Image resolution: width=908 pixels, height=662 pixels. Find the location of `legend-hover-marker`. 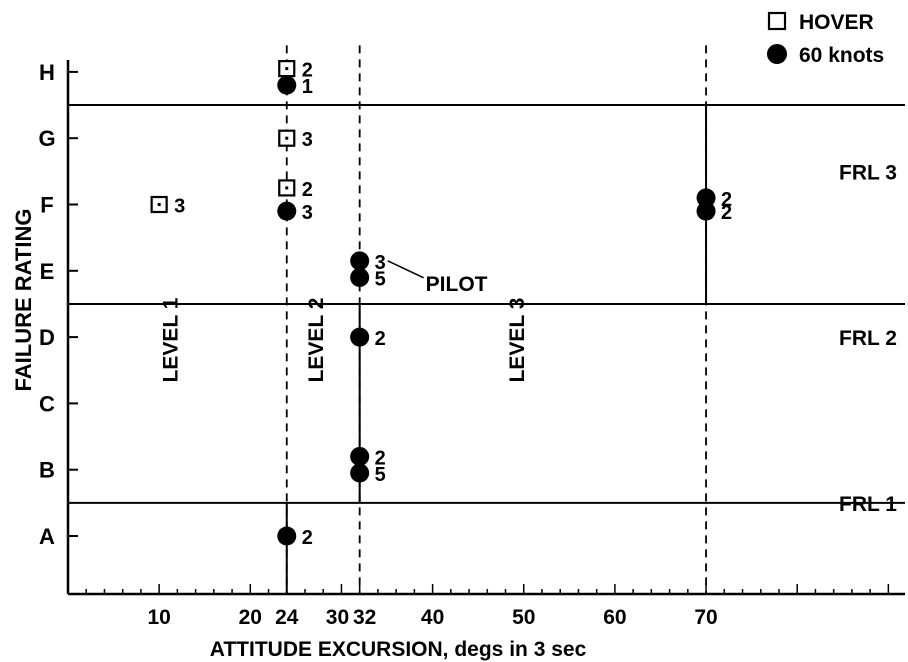

legend-hover-marker is located at coordinates (777, 21).